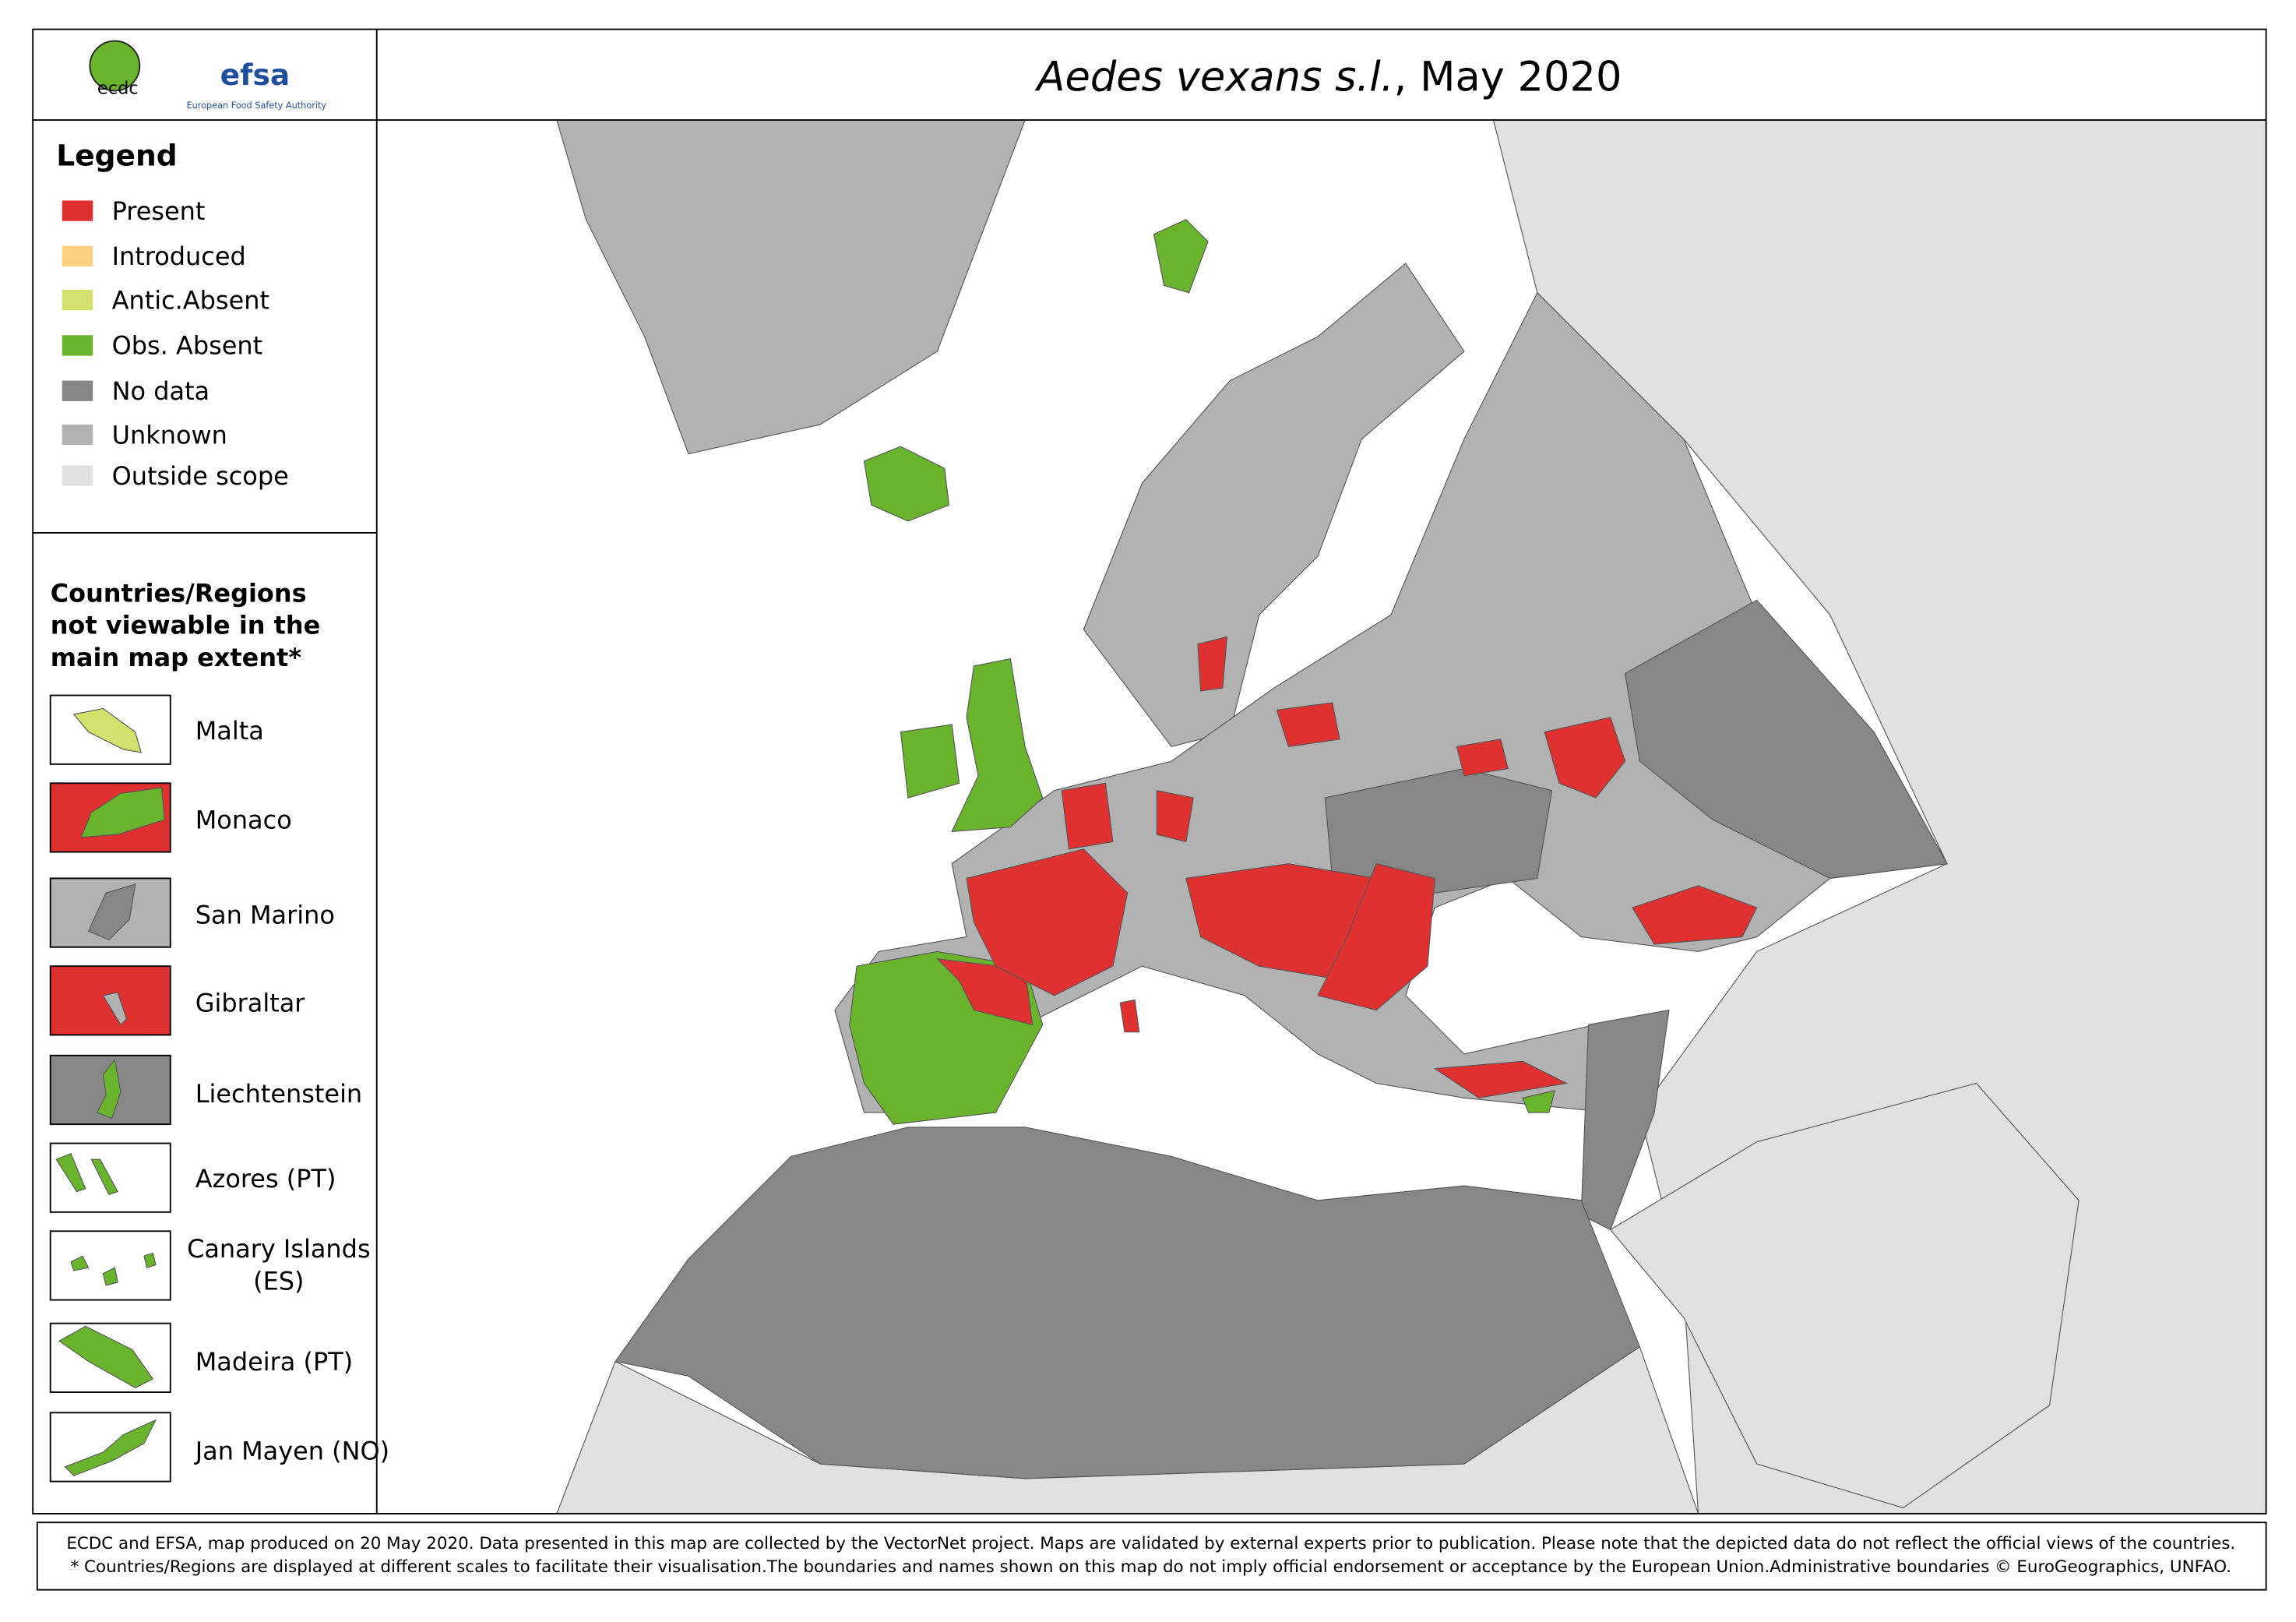 This screenshot has width=2296, height=1622. I want to click on inset-label: Monaco, so click(243, 820).